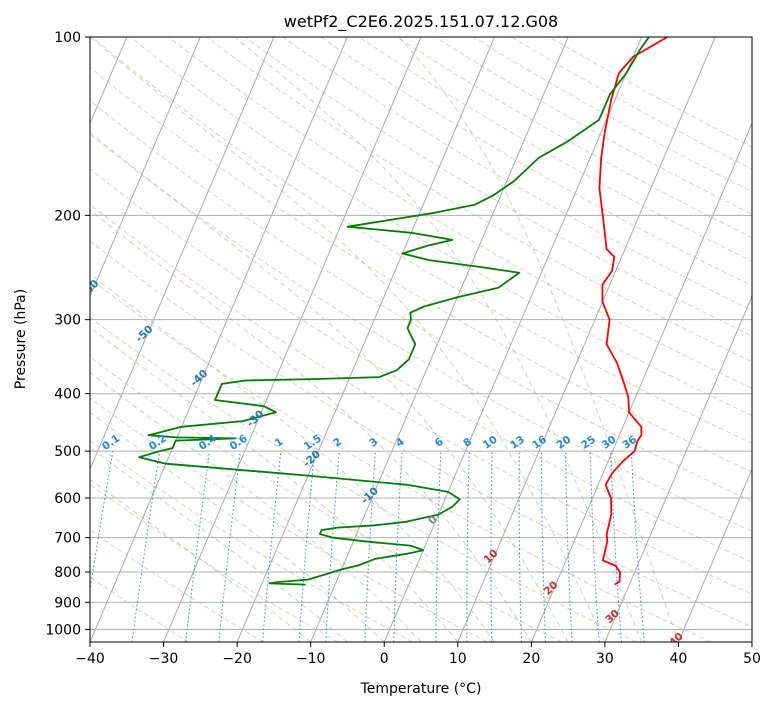 The height and width of the screenshot is (708, 775). I want to click on isotherm-label: -70, so click(34, 249).